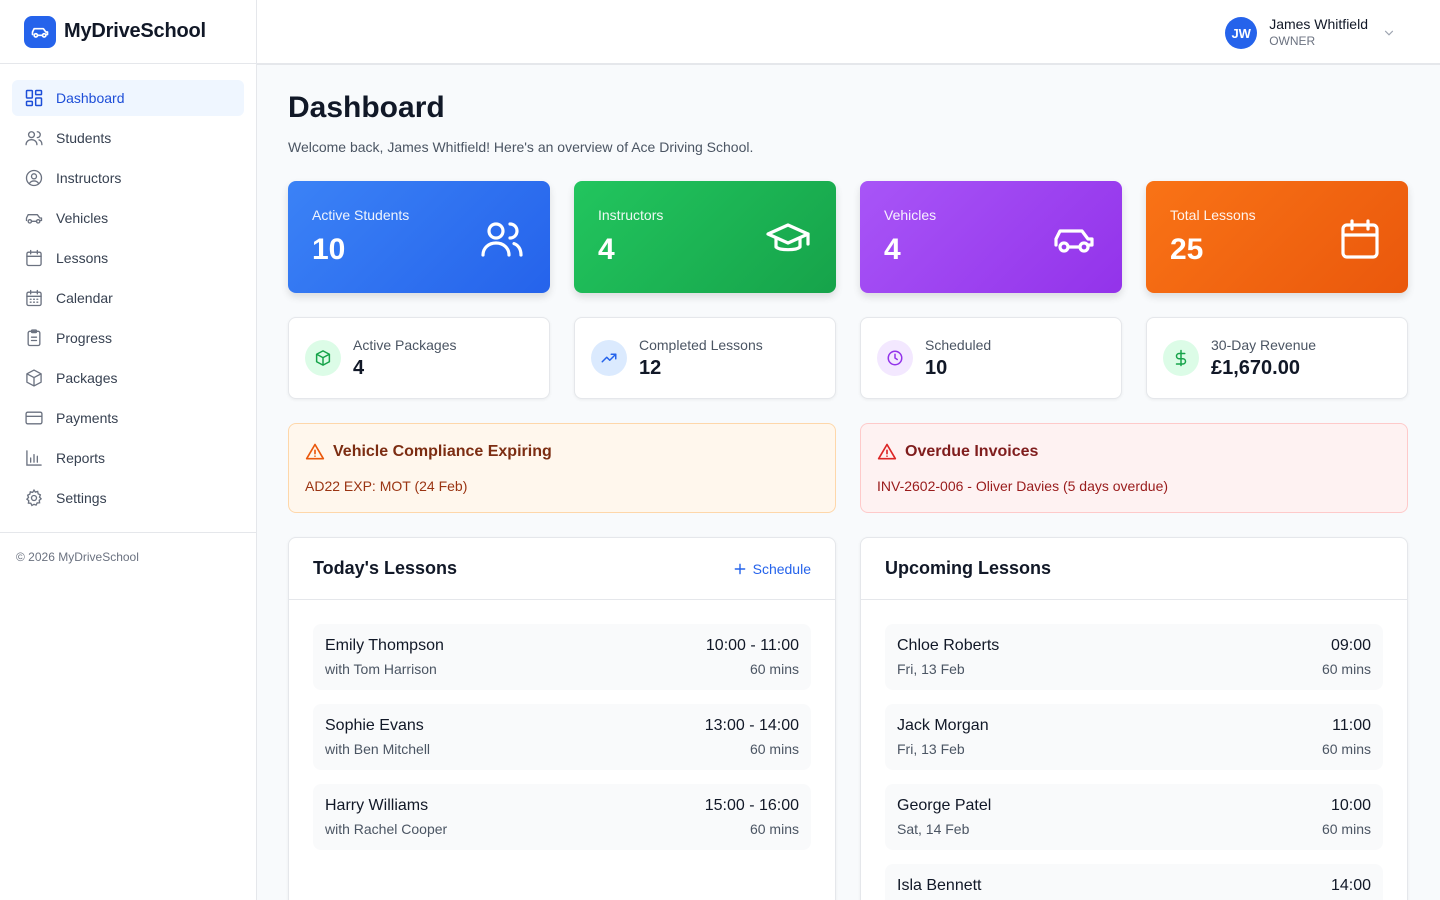  What do you see at coordinates (933, 829) in the screenshot?
I see `lesson-date: Sat, 14 Feb` at bounding box center [933, 829].